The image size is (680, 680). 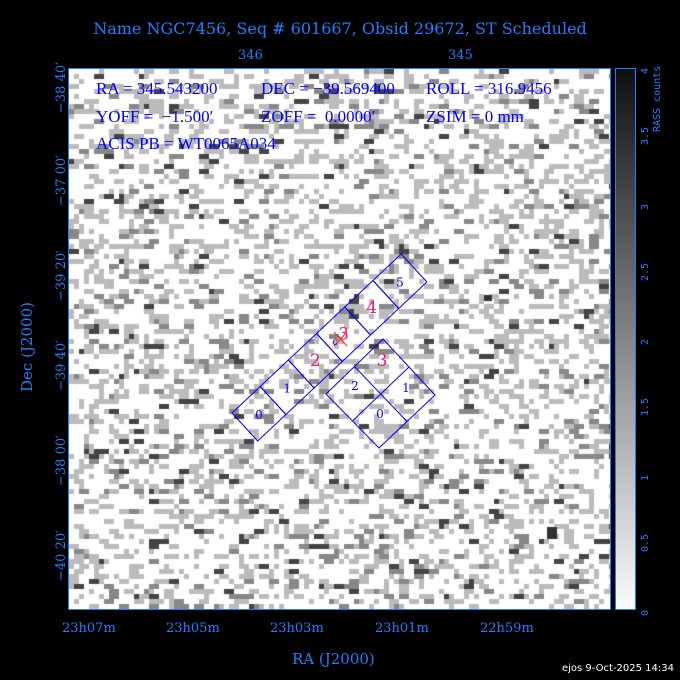 I want to click on colorbar-tick-label: 2.5, so click(x=645, y=271).